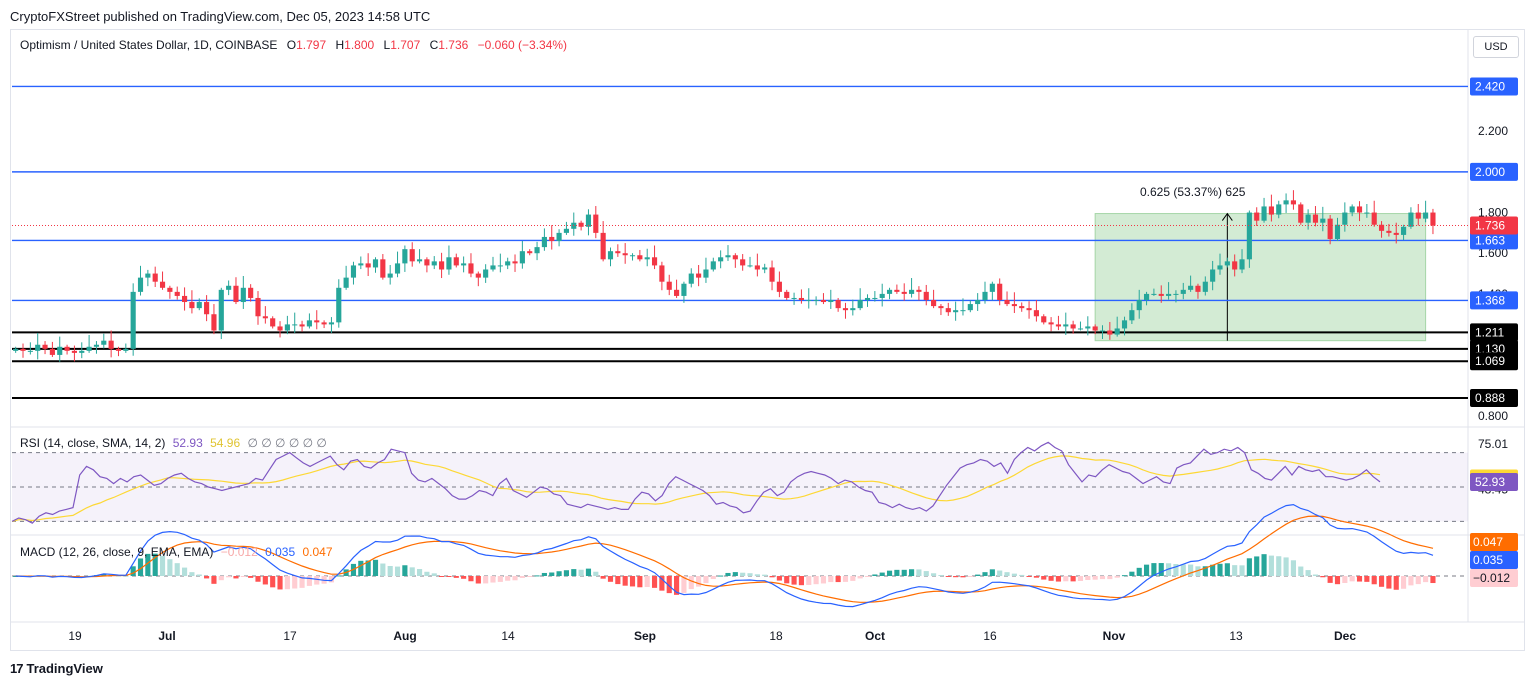 This screenshot has height=688, width=1536. I want to click on tradingview-logo: 17 TradingView, so click(56, 668).